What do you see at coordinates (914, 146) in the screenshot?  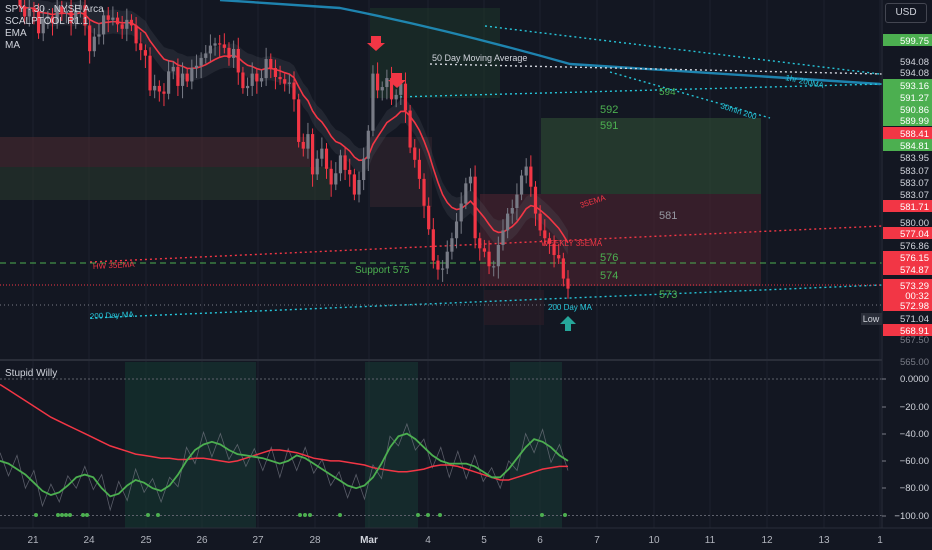 I see `price-tag-label: 584.81` at bounding box center [914, 146].